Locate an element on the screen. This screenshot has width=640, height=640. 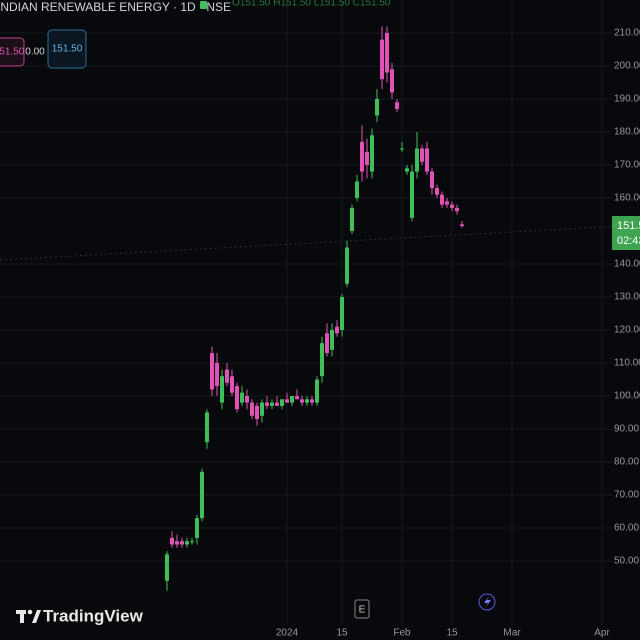
y-tick-label: 200.00 is located at coordinates (627, 66).